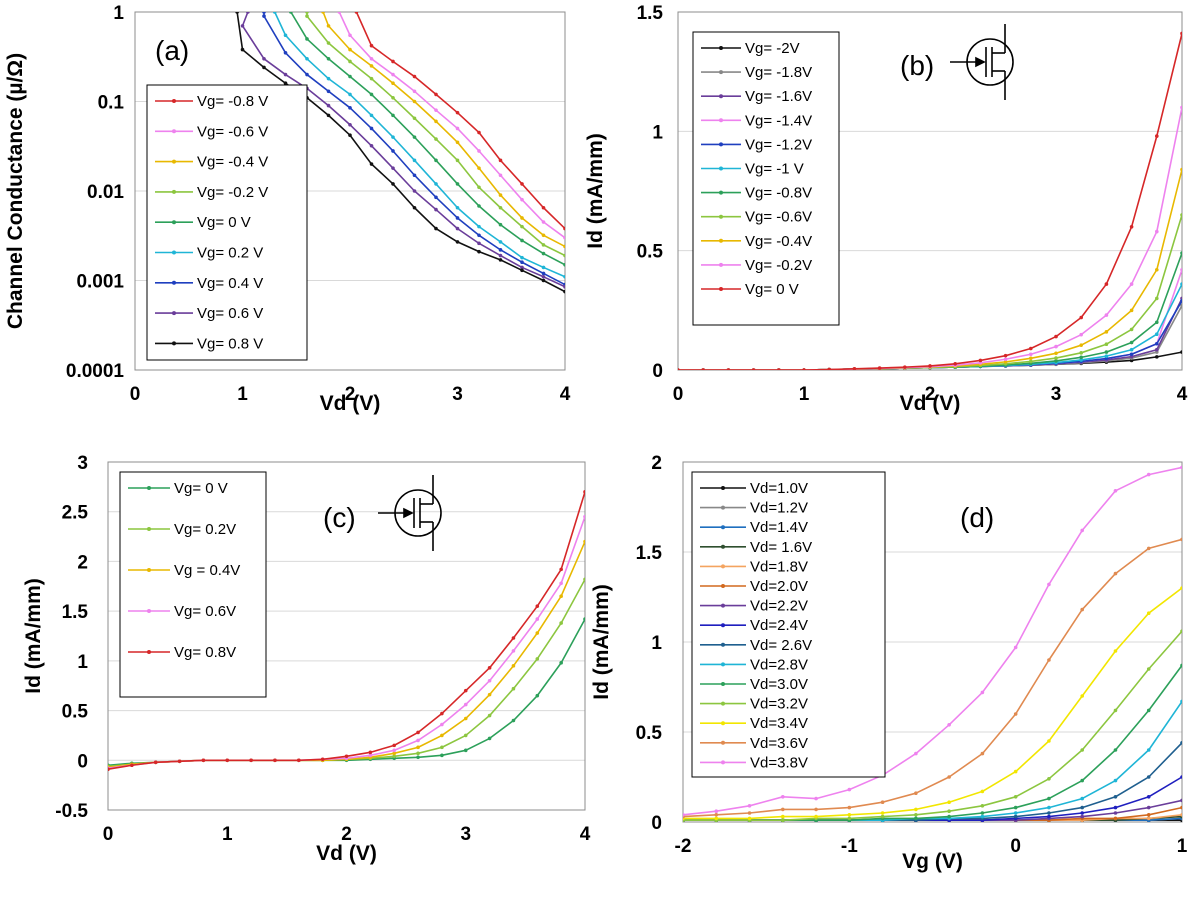  Describe the element at coordinates (930, 403) in the screenshot. I see `x-axis-label: Vd (V)` at that location.